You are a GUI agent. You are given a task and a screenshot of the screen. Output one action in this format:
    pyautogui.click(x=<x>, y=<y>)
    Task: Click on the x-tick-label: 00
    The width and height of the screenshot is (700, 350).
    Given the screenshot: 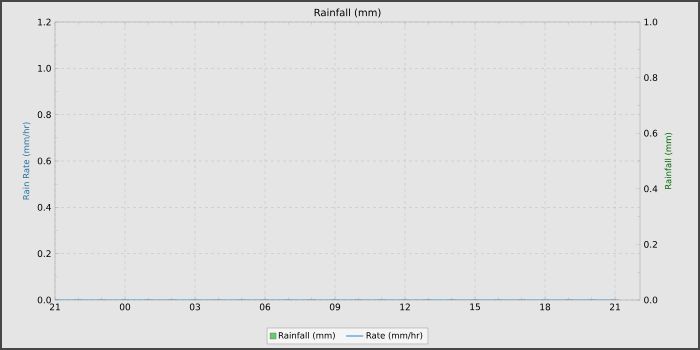 What is the action you would take?
    pyautogui.click(x=125, y=307)
    